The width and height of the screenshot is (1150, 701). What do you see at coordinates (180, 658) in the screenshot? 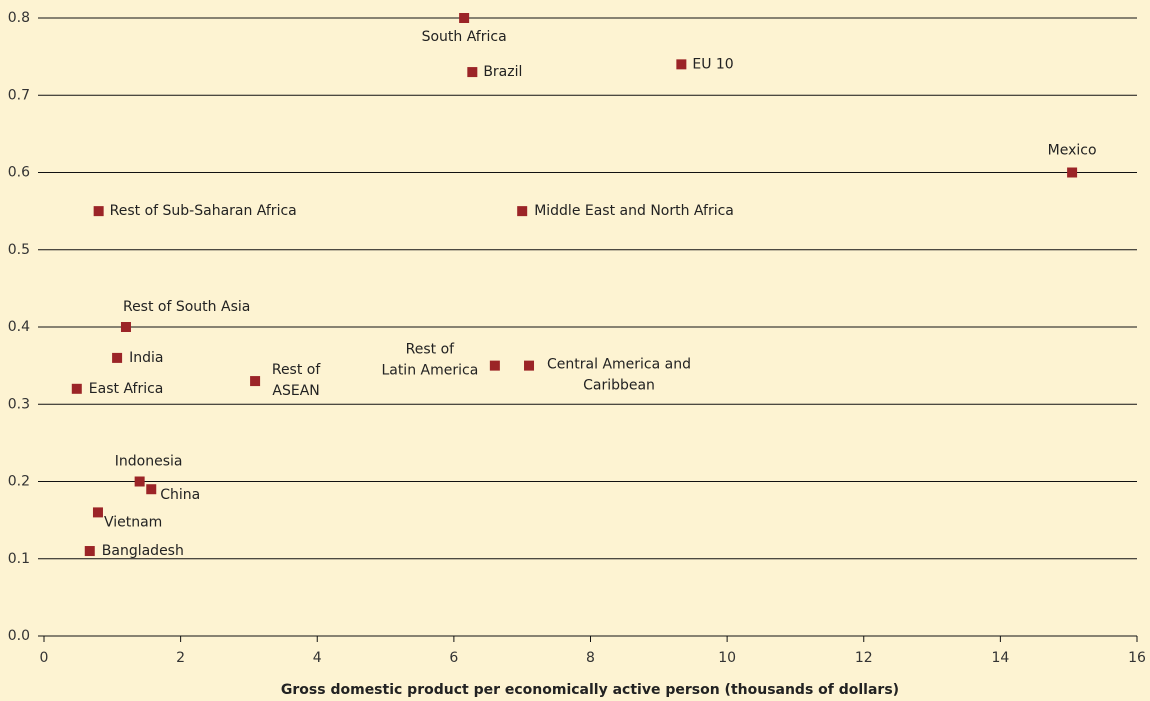
I see `x-tick-label: 2` at bounding box center [180, 658].